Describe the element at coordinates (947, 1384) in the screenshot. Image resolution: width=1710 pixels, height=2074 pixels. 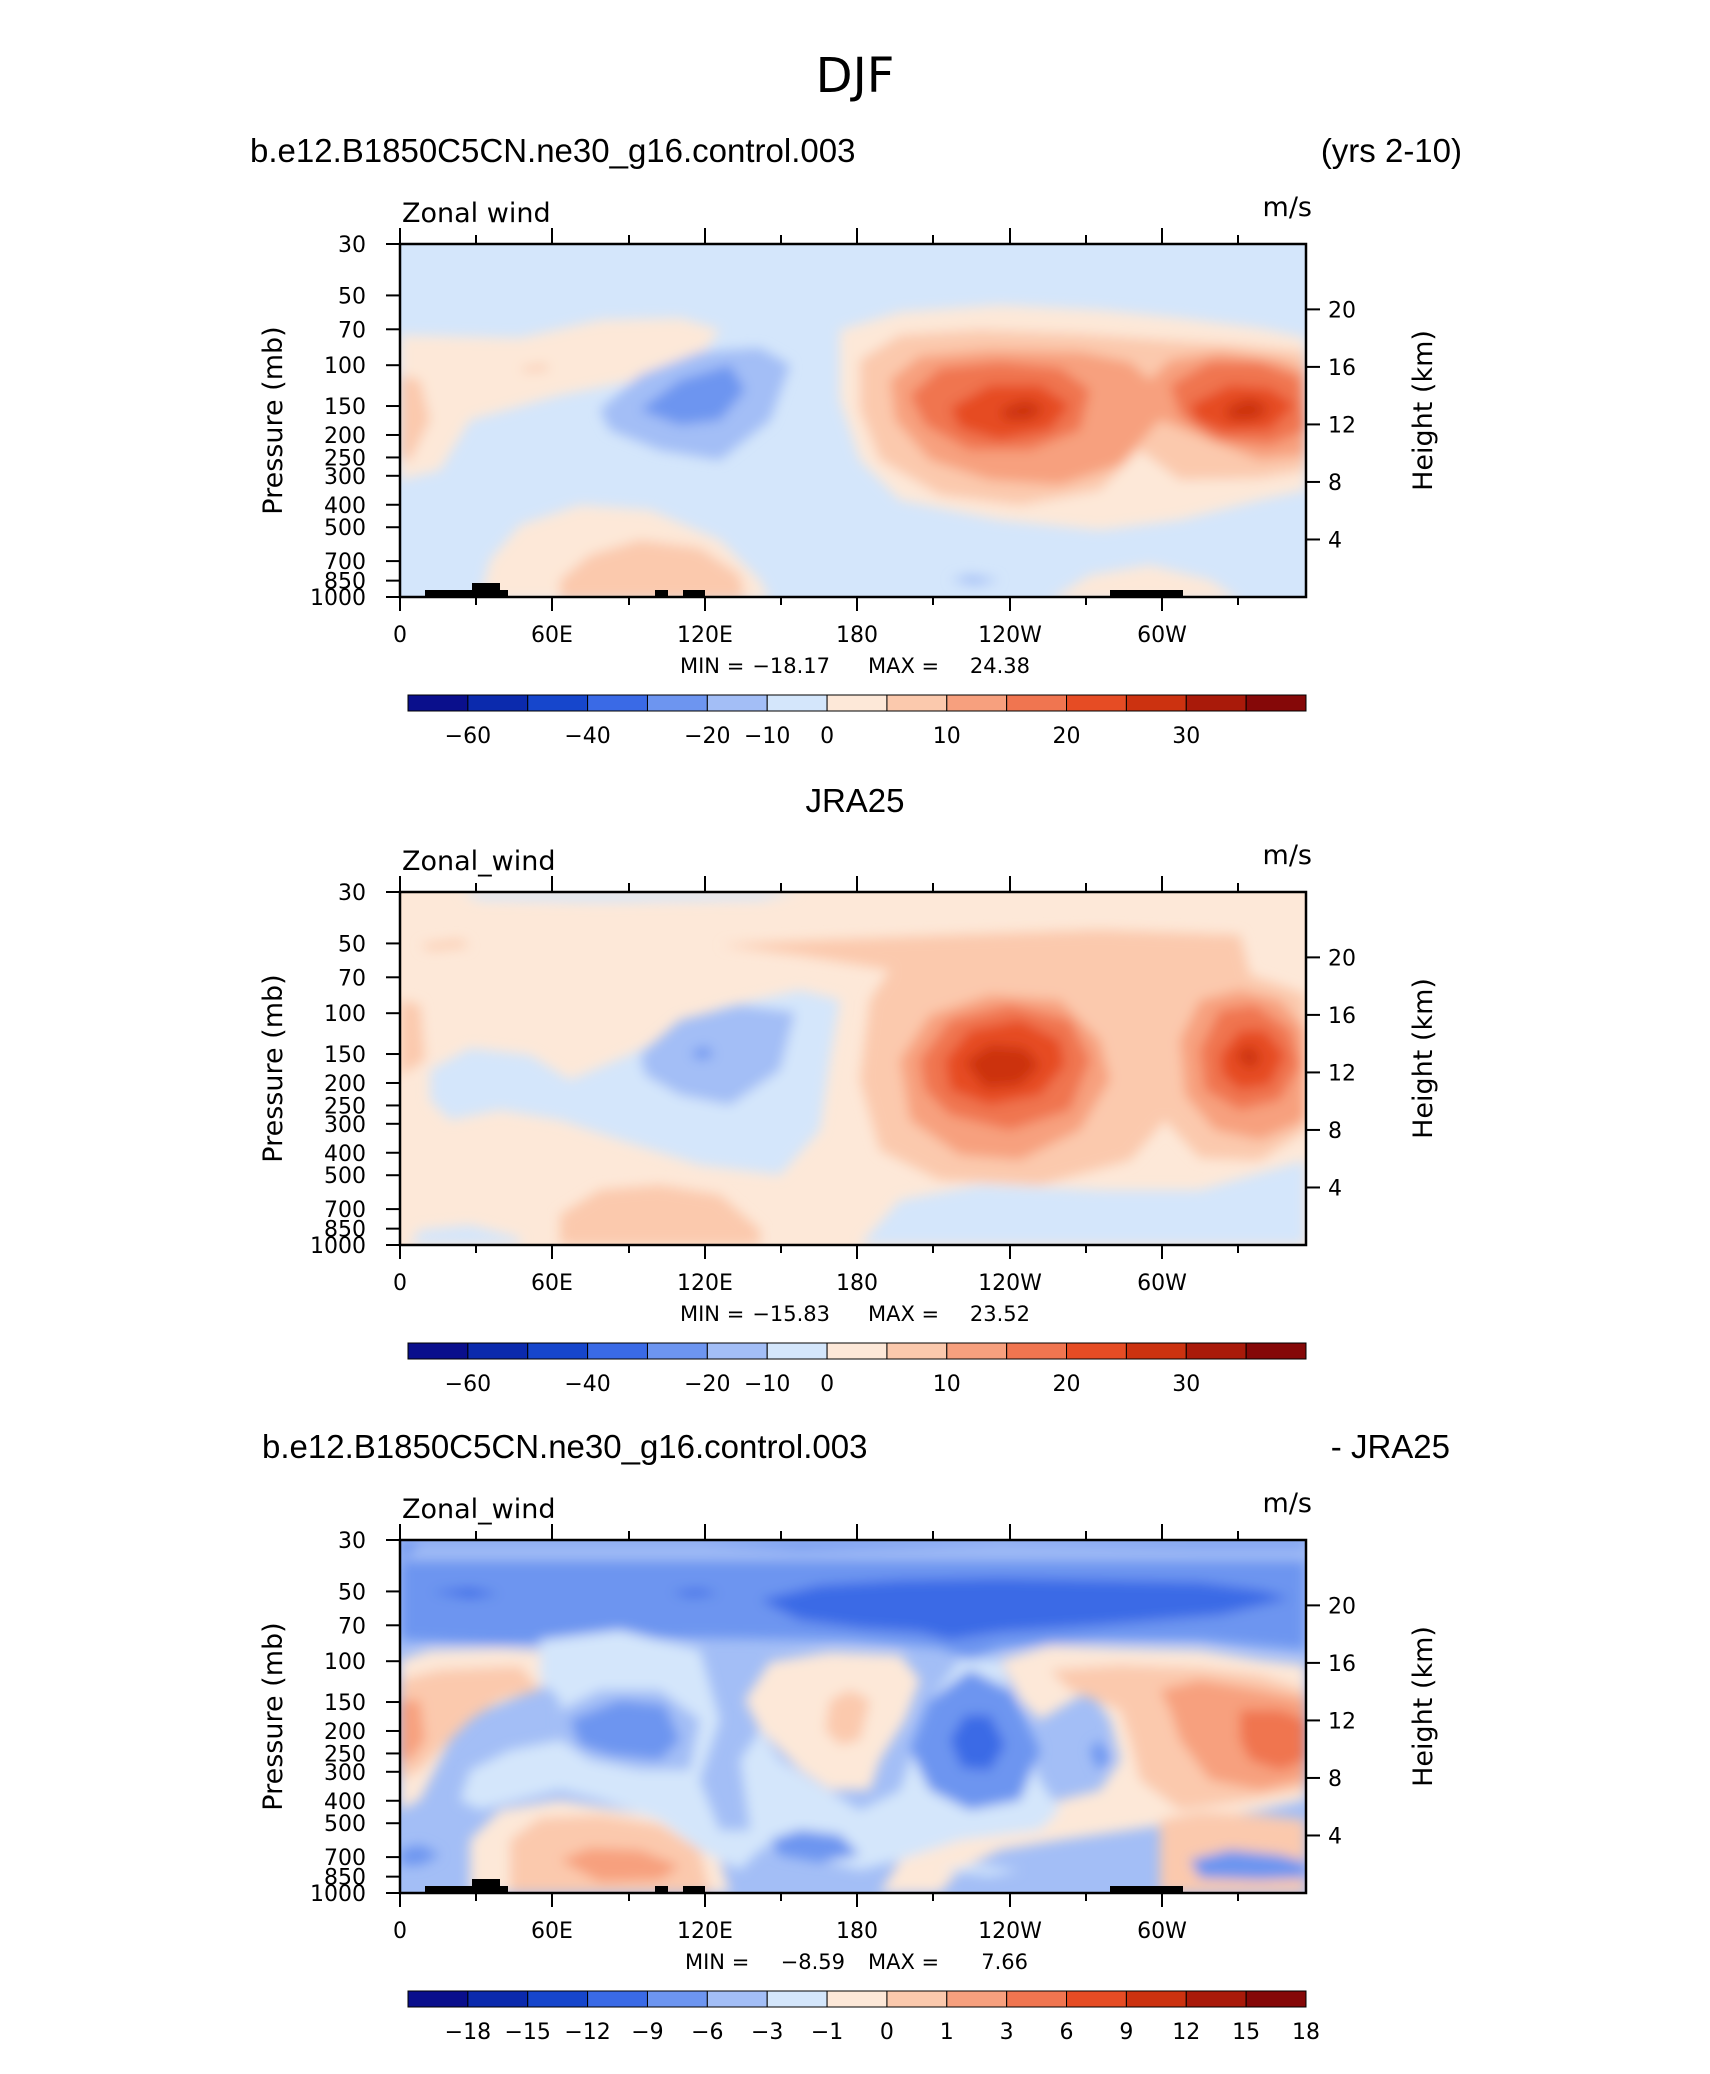
I see `colorbar-label: 10` at that location.